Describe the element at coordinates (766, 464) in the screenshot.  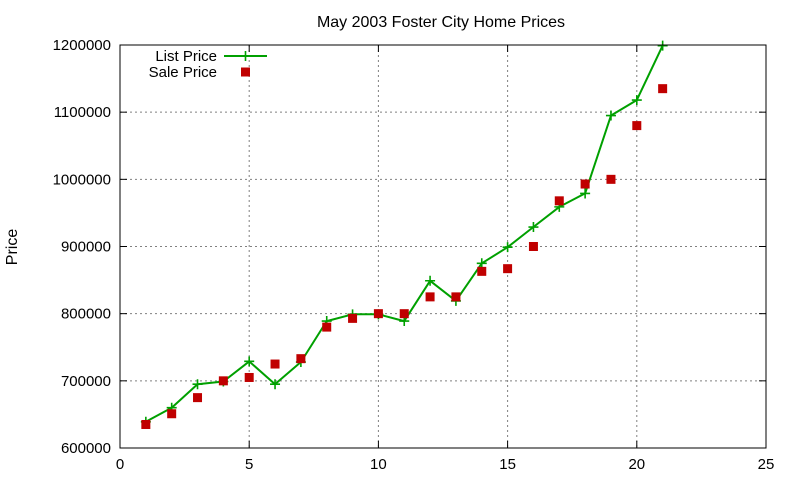
I see `x-tick-label: 25` at that location.